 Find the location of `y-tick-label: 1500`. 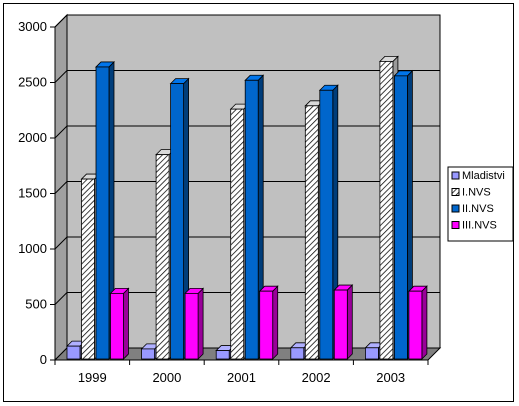

y-tick-label: 1500 is located at coordinates (32, 193).